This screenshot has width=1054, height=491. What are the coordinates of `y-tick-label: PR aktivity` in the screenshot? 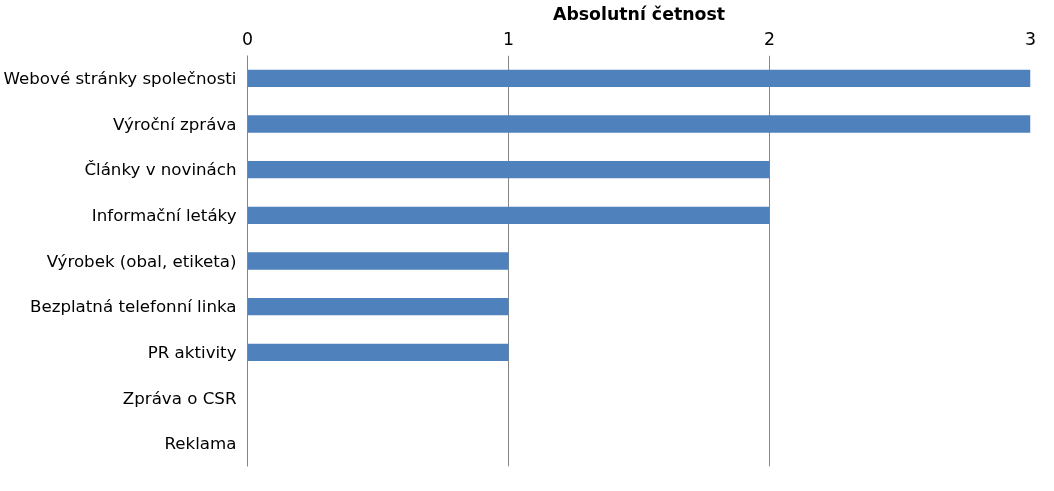 It's located at (192, 352).